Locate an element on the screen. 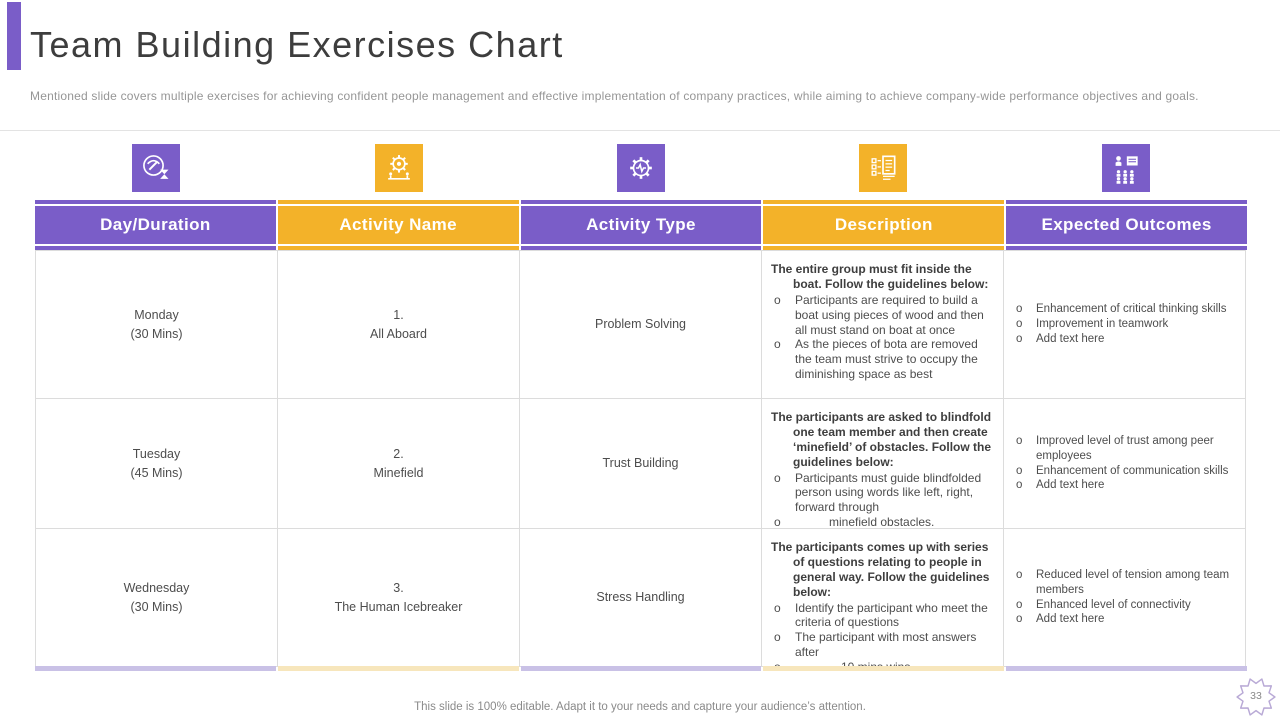  description-bullet: minefield obstacles. is located at coordinates (882, 522).